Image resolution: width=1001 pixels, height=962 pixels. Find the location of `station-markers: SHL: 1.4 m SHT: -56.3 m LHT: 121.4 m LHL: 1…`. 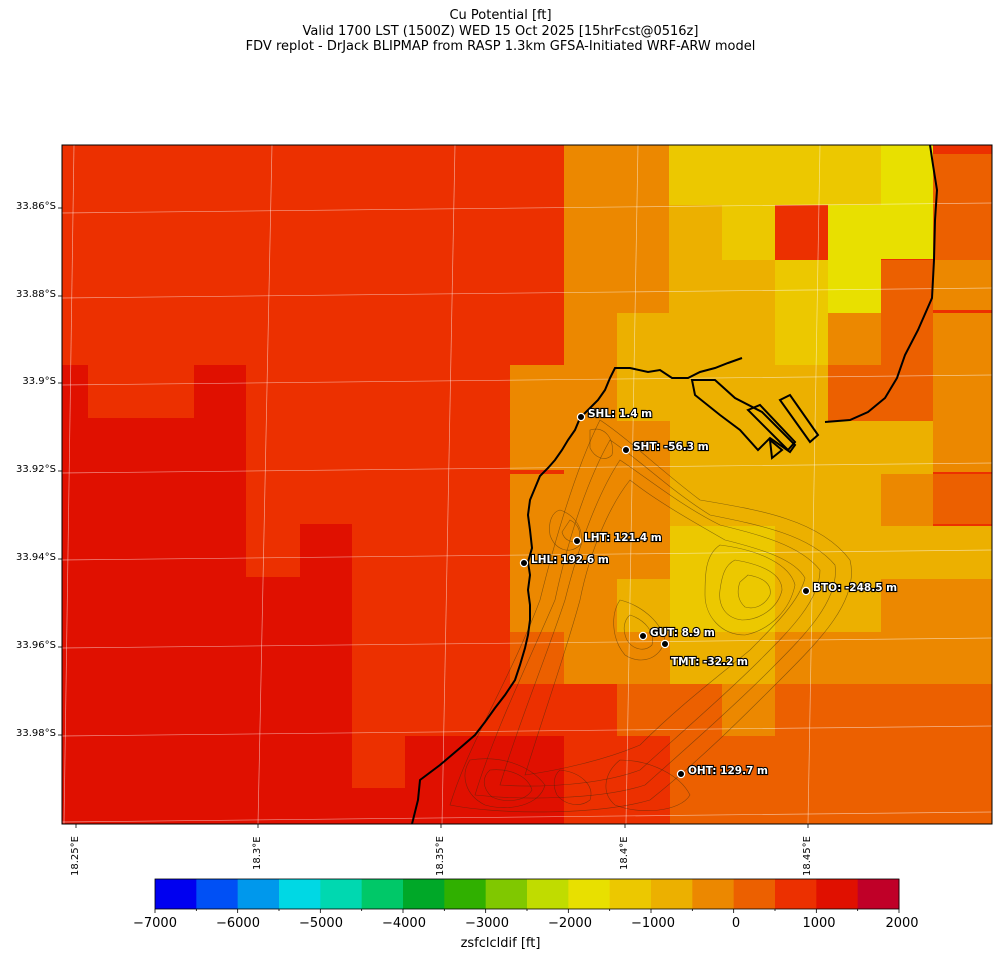

station-markers: SHL: 1.4 m SHT: -56.3 m LHT: 121.4 m LHL: 1… is located at coordinates (708, 593).